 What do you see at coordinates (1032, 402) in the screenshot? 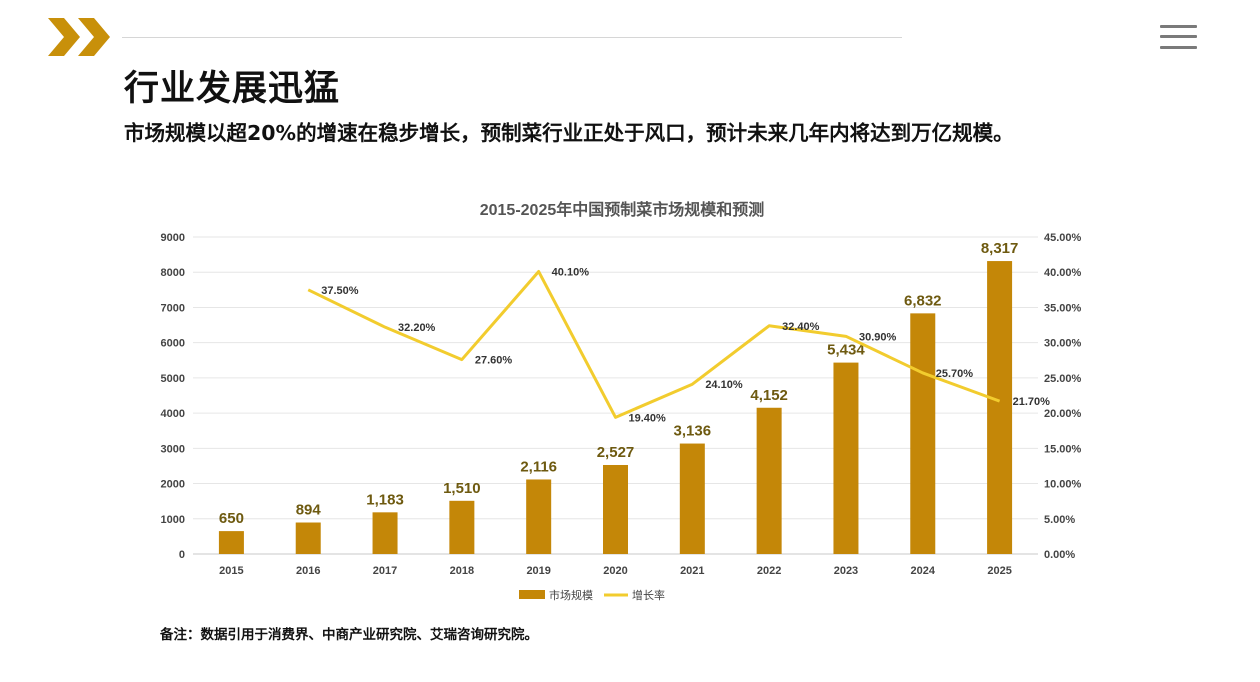
I see `line-data-label: 21.70%` at bounding box center [1032, 402].